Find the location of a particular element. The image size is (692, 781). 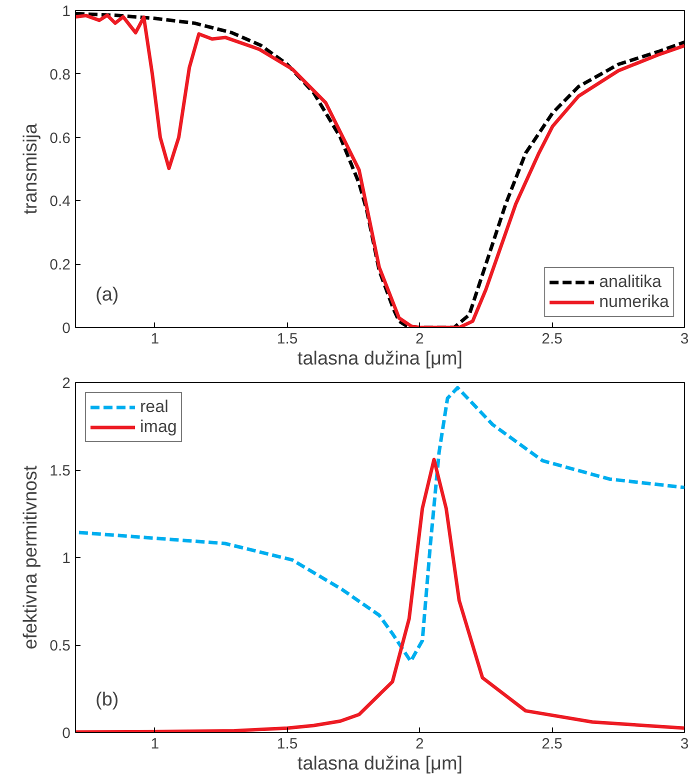

y-tick-label: 2 is located at coordinates (66, 383).